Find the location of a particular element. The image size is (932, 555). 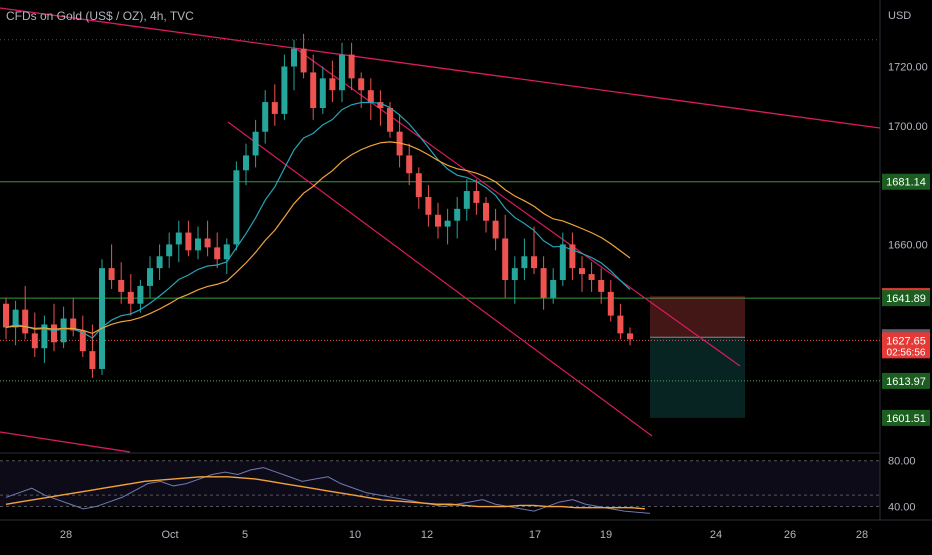

price-badge-label: 1601.51 is located at coordinates (906, 419).